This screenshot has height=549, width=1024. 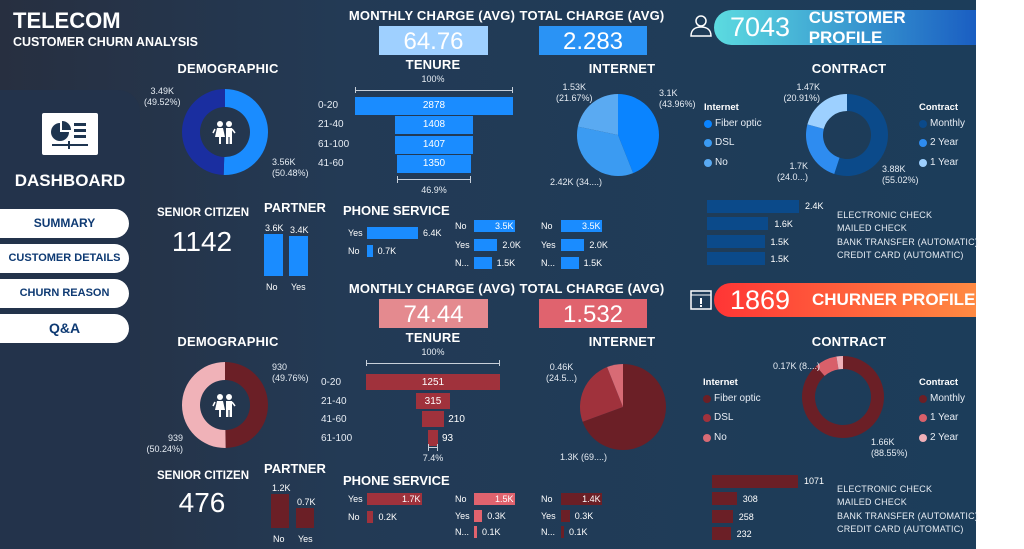 What do you see at coordinates (491, 532) in the screenshot?
I see `multiple-lines-bar-value: 0.1K` at bounding box center [491, 532].